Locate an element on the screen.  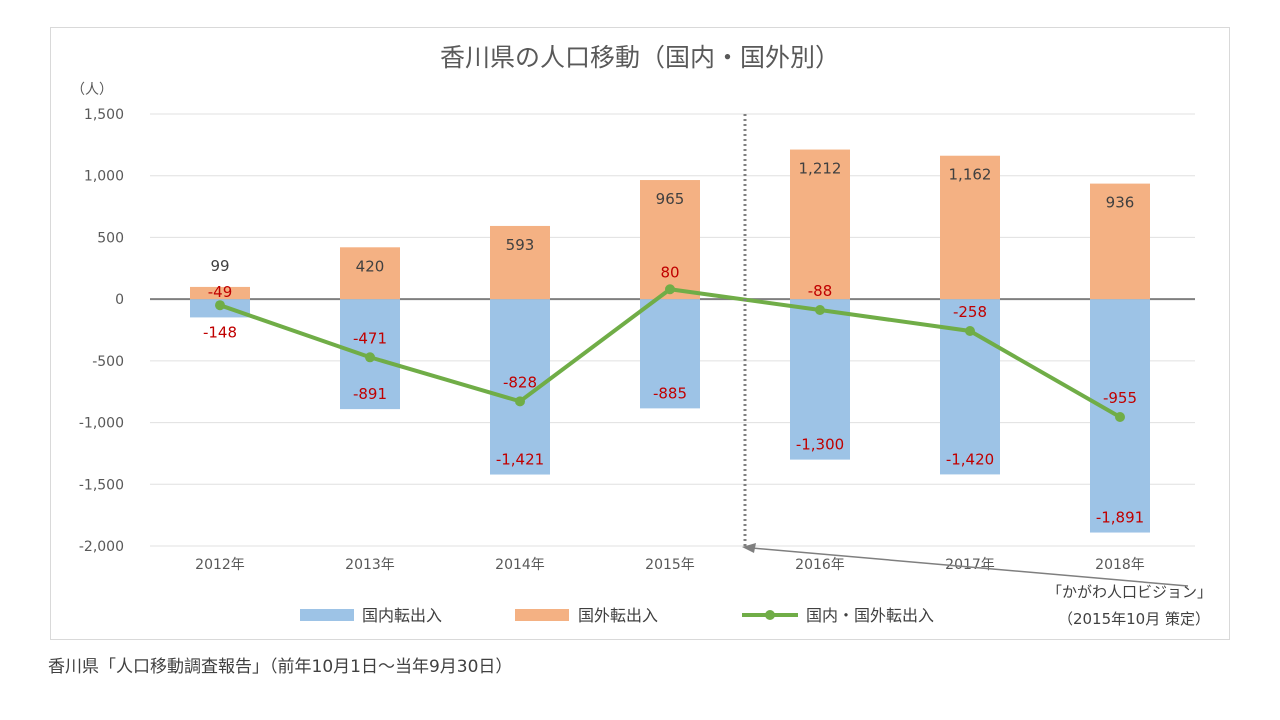
y-tick-label: -1,000 is located at coordinates (101, 424).